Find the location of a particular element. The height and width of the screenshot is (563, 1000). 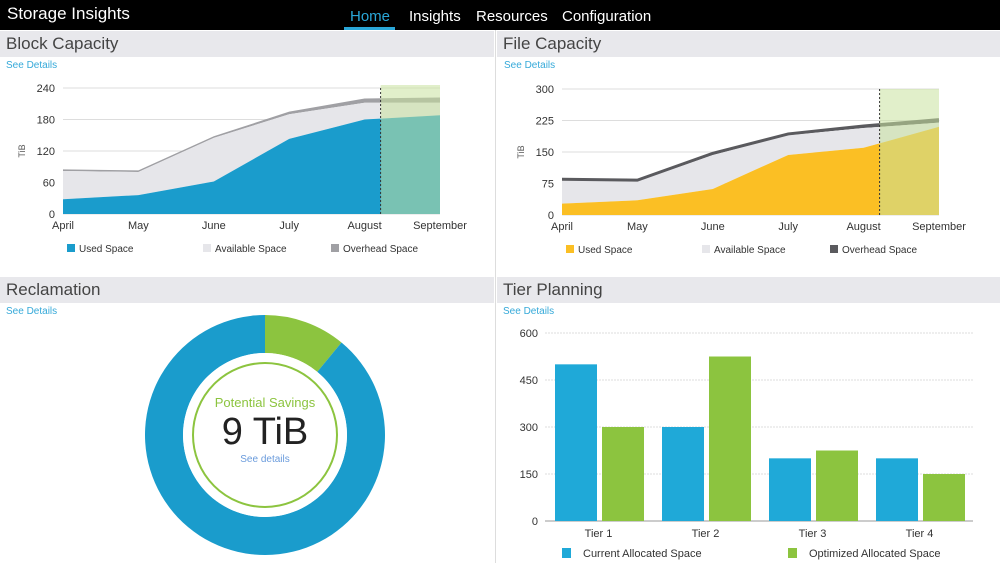

tab-resources: Resources is located at coordinates (512, 16).